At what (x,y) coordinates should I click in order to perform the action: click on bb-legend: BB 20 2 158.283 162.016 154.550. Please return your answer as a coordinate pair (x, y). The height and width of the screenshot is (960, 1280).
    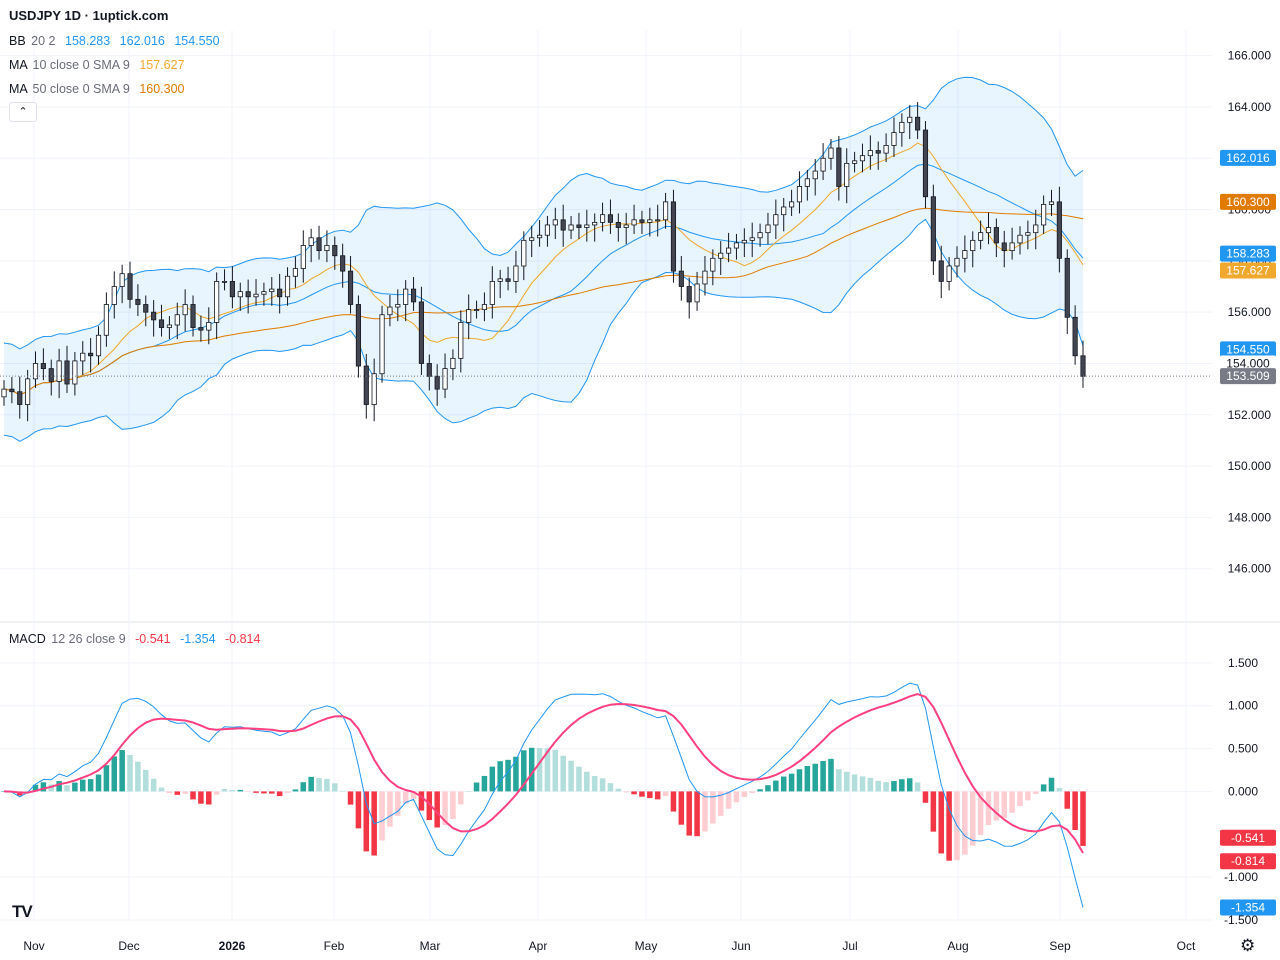
    Looking at the image, I should click on (114, 41).